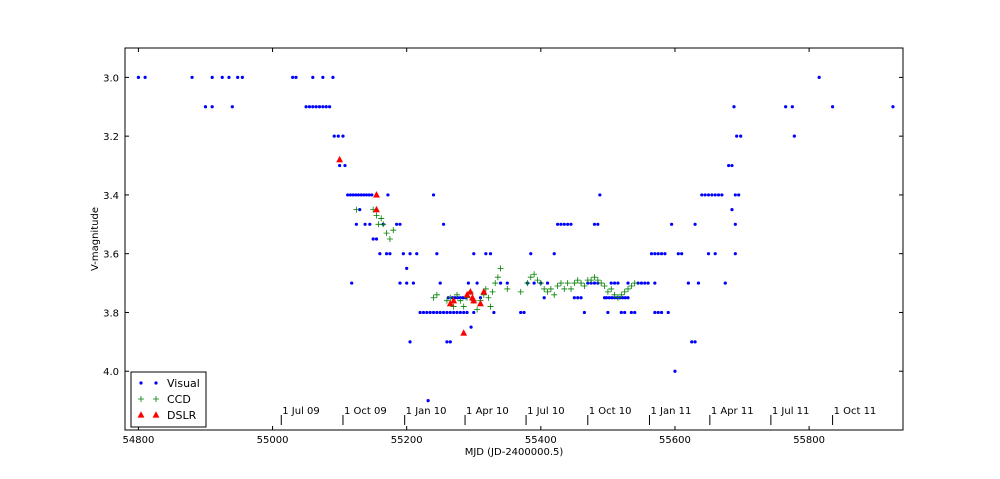  What do you see at coordinates (301, 411) in the screenshot?
I see `date-tick-label: 1 Jul 09` at bounding box center [301, 411].